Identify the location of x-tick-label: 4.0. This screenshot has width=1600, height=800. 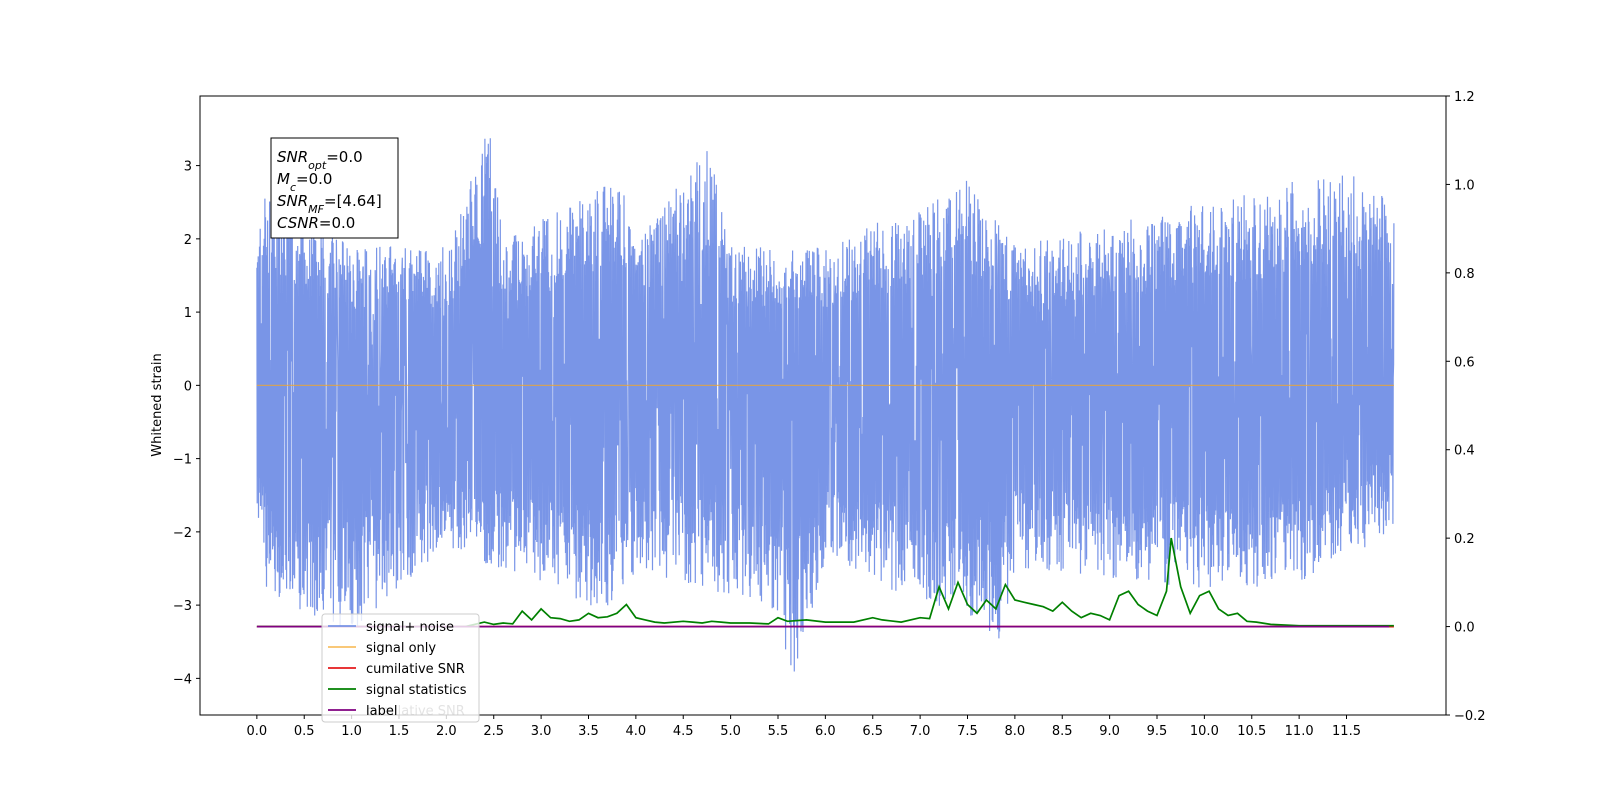
(636, 731).